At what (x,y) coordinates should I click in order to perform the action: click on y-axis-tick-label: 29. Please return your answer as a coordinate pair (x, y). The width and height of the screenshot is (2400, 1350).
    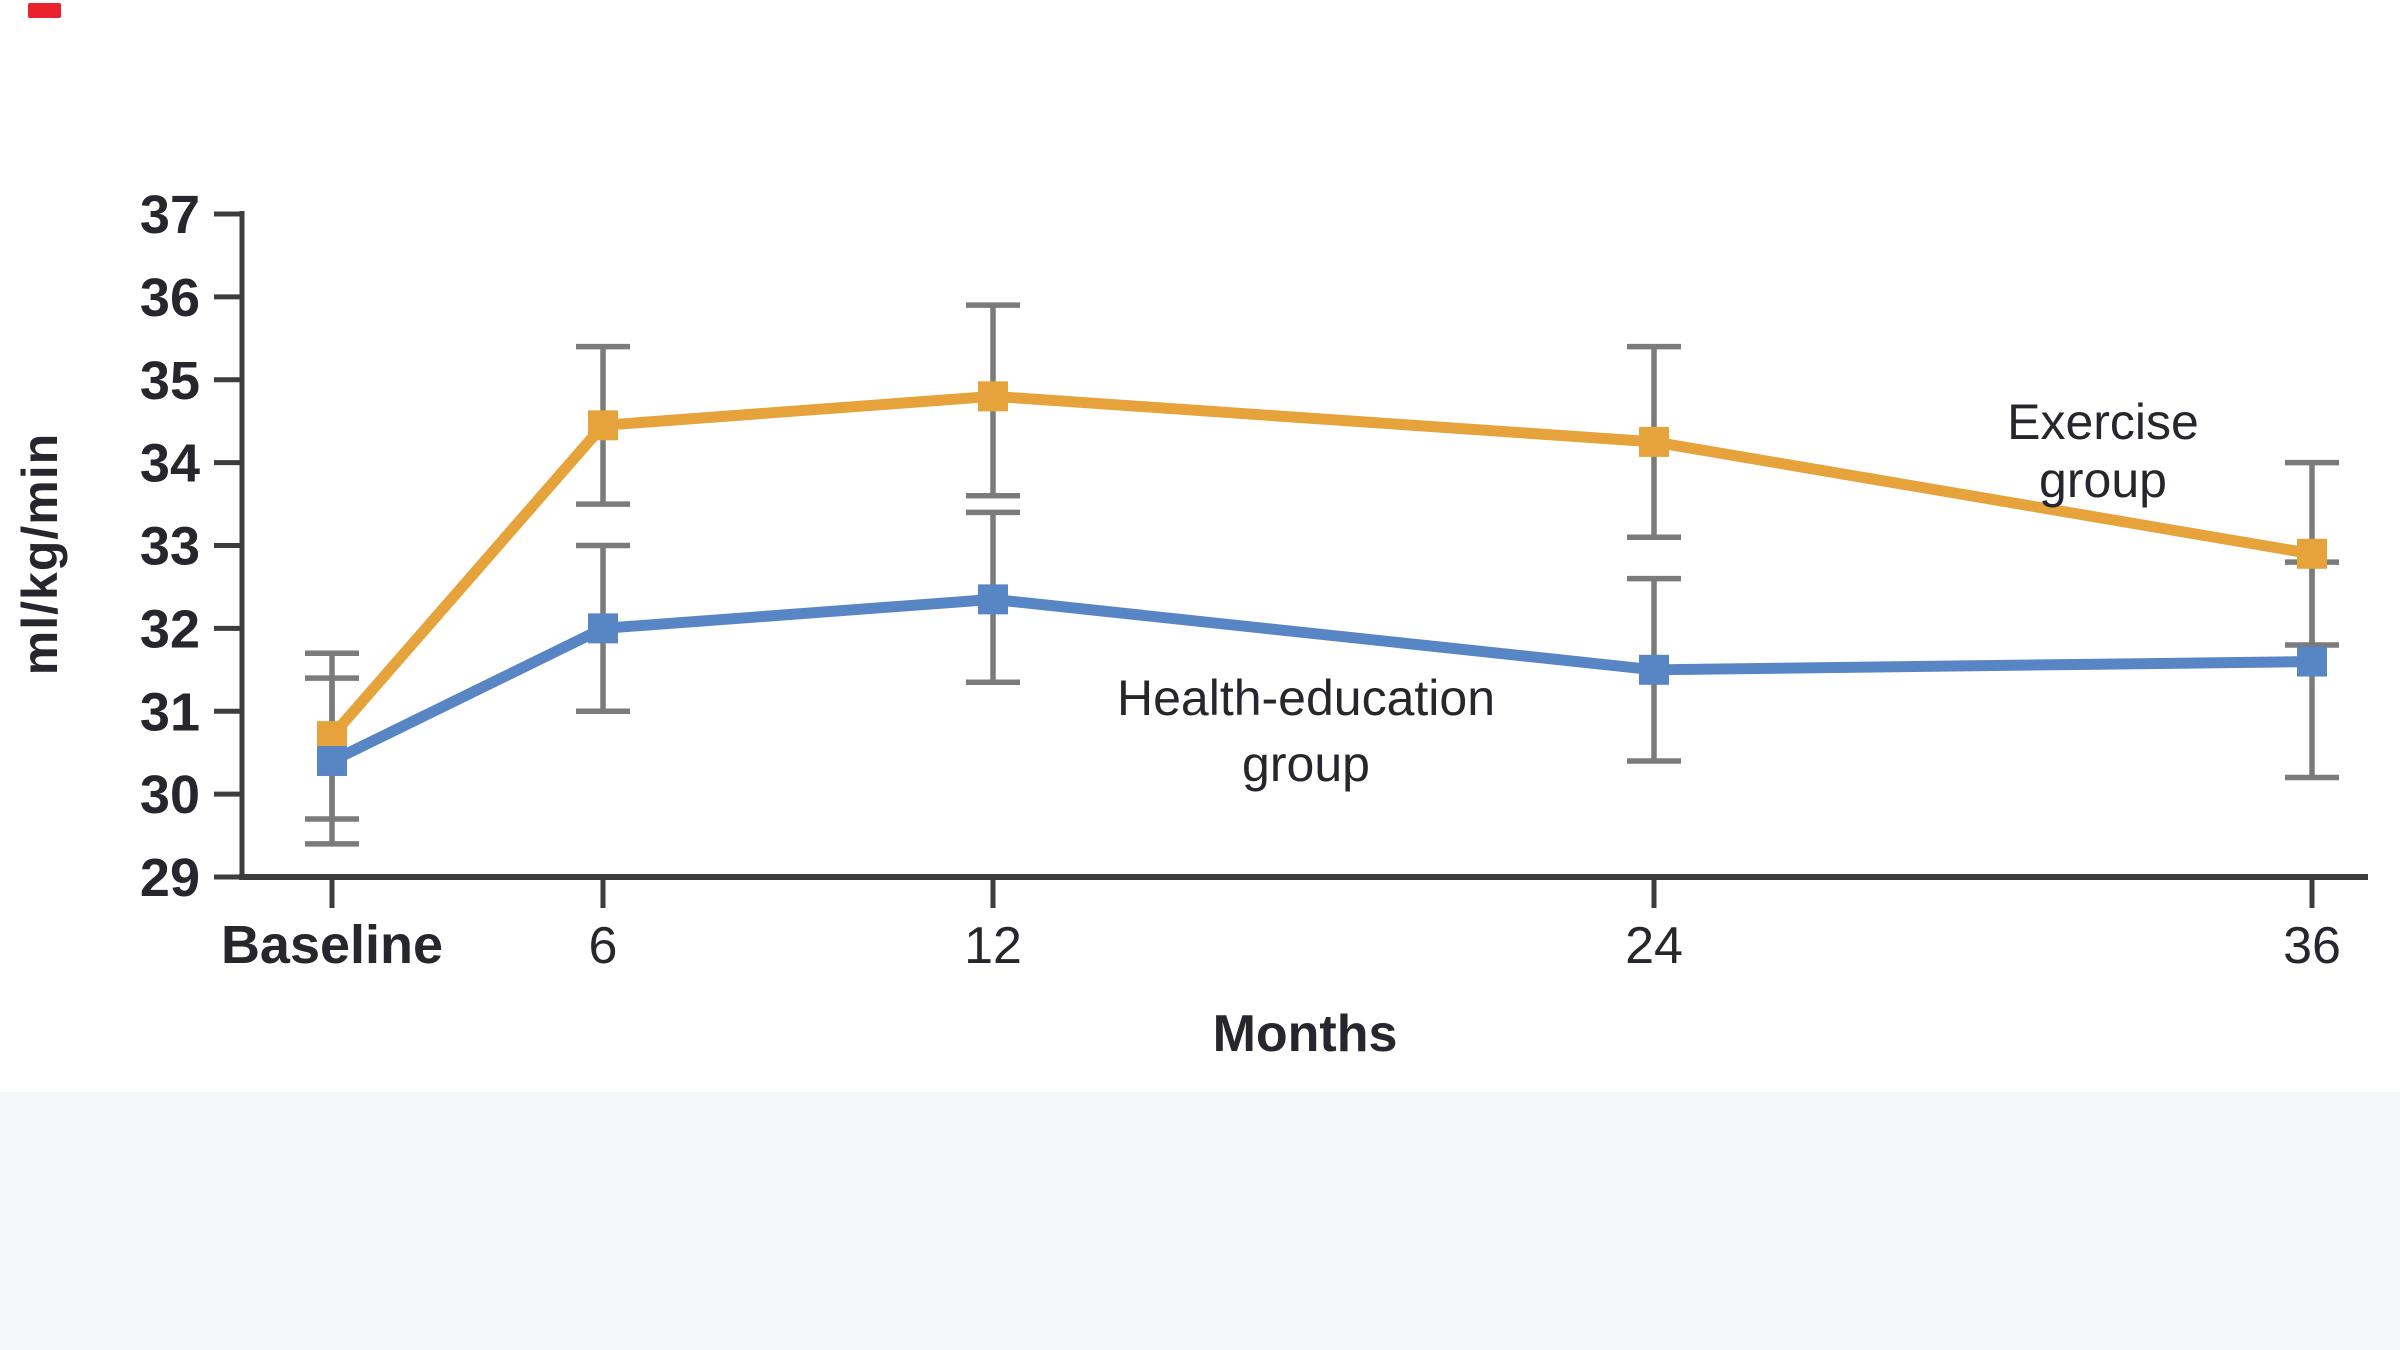
    Looking at the image, I should click on (170, 878).